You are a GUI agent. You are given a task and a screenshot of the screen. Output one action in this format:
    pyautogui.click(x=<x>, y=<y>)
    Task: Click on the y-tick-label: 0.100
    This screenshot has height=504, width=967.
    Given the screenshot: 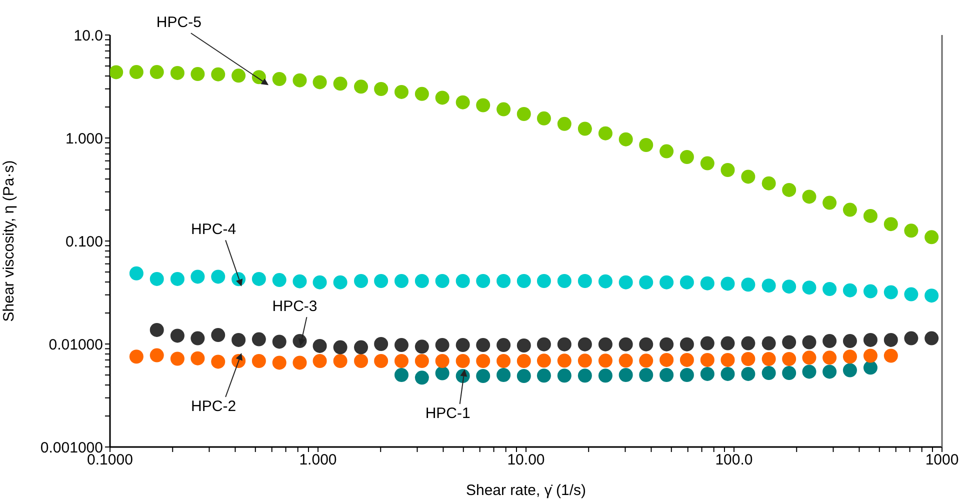 What is the action you would take?
    pyautogui.click(x=84, y=241)
    